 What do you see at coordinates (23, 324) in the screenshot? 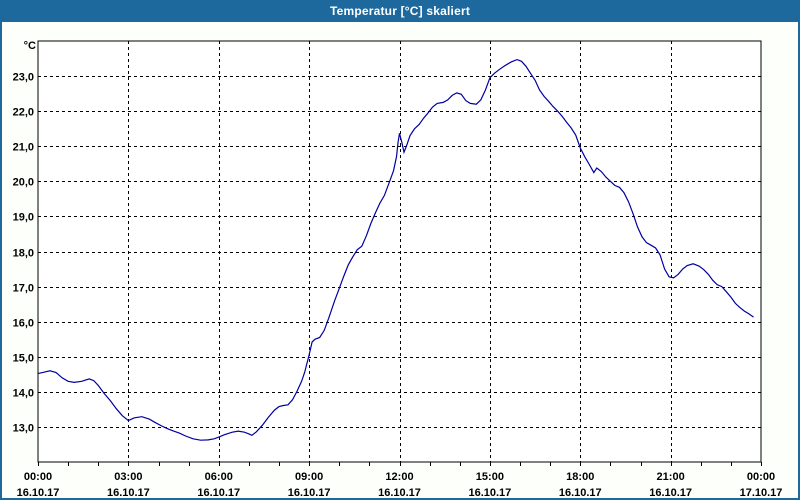
I see `y-axis-label: 16,0` at bounding box center [23, 324].